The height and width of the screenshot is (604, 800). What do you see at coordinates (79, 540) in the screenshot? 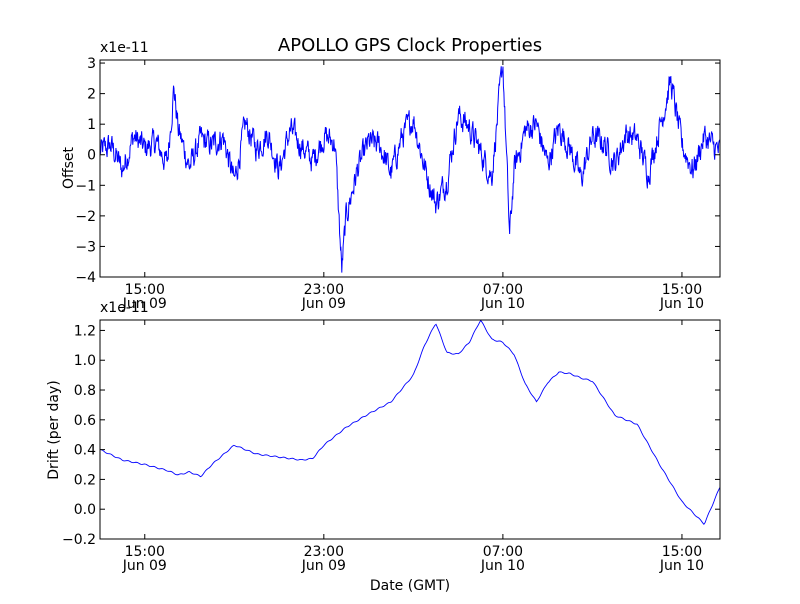
I see `y-tick-label: −0.2` at bounding box center [79, 540].